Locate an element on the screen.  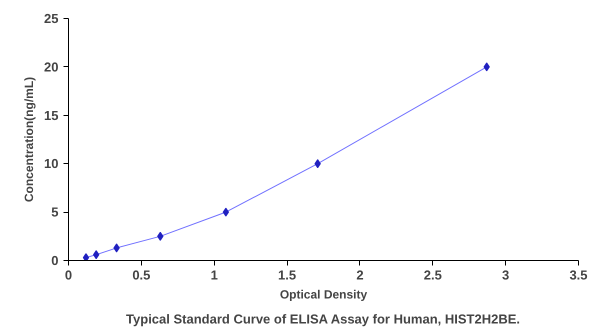
y-tick-label: 10 is located at coordinates (51, 164).